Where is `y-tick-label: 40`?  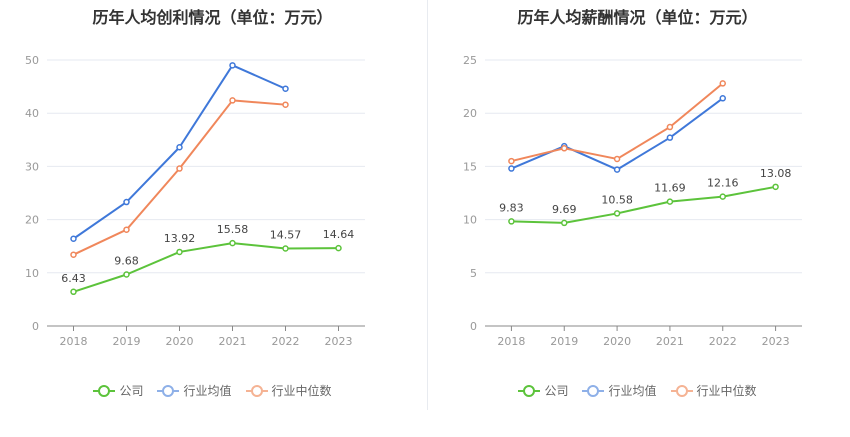 y-tick-label: 40 is located at coordinates (32, 113).